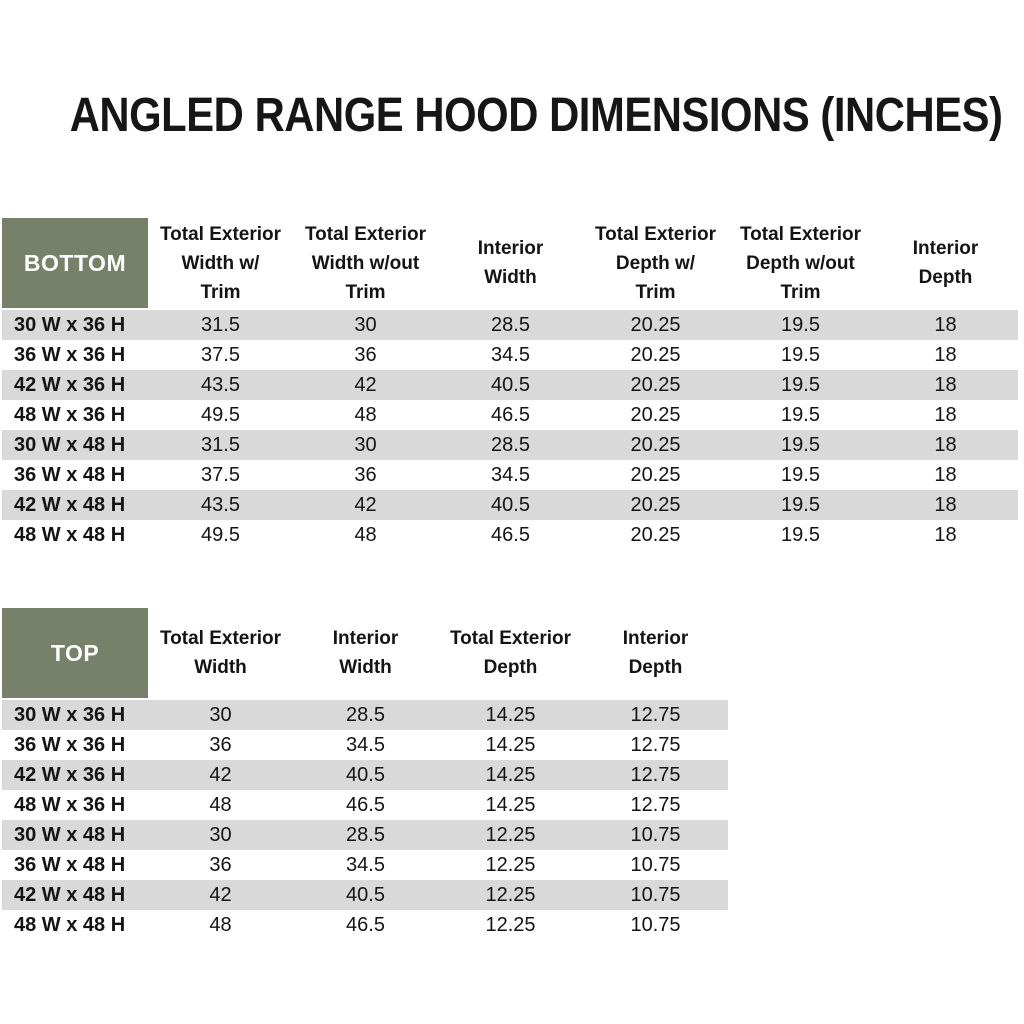  I want to click on column-header: Total Exterior Width w/out Trim, so click(365, 263).